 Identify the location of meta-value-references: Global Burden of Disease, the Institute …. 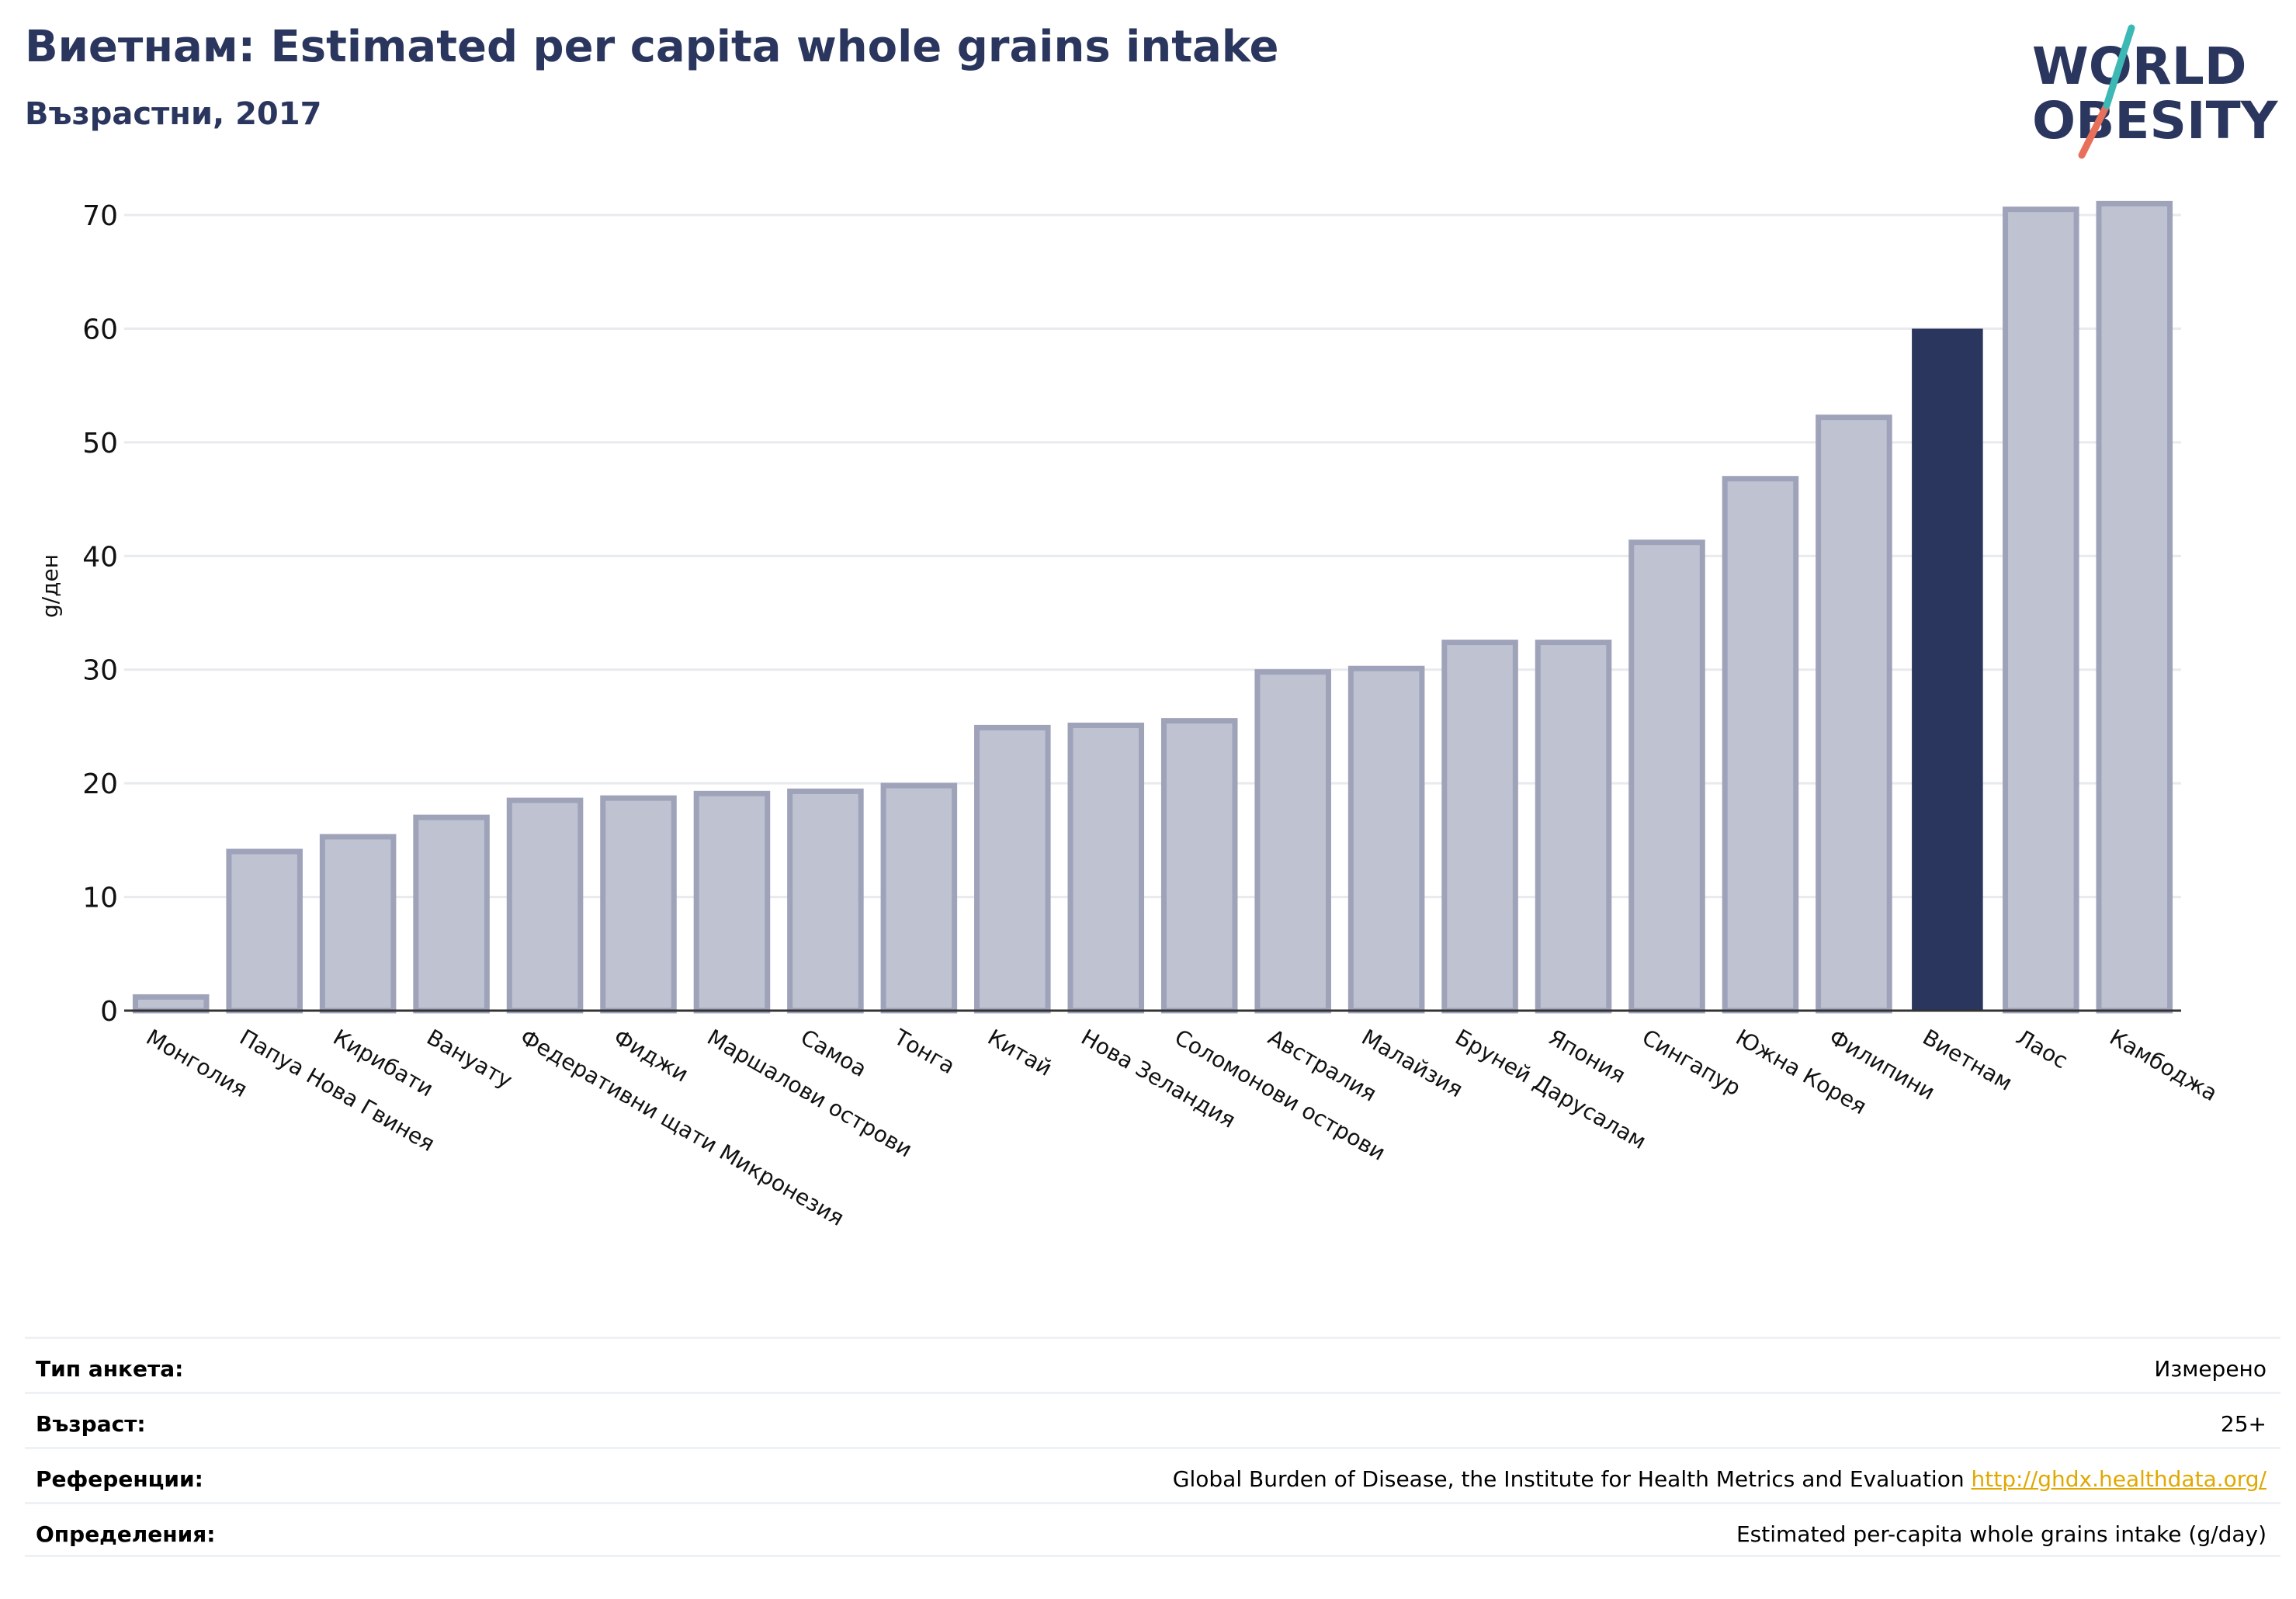
(1720, 1479).